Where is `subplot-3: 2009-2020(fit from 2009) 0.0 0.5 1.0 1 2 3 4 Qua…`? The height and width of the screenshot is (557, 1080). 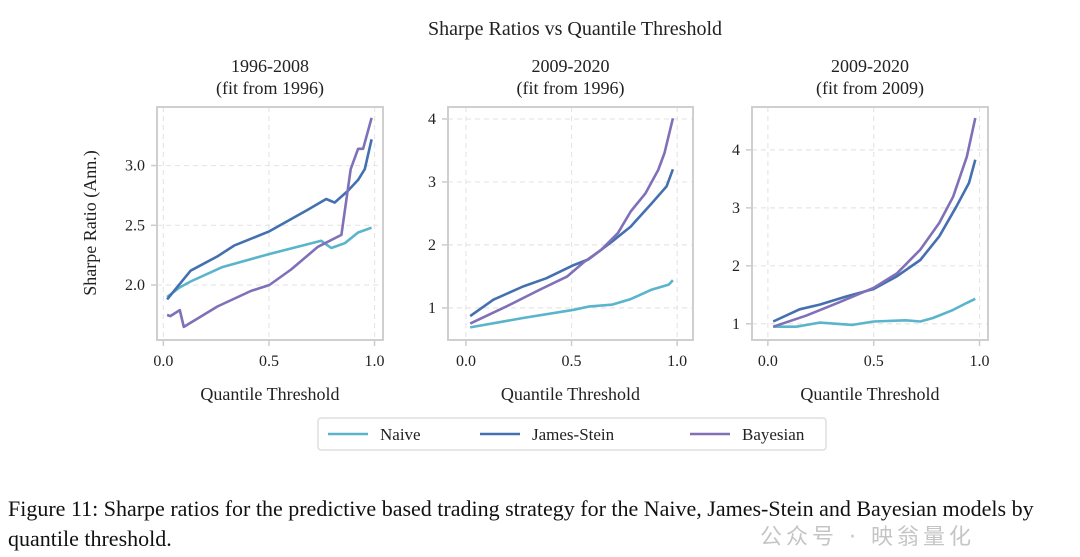 subplot-3: 2009-2020(fit from 2009) 0.0 0.5 1.0 1 2 3 4 Qua… is located at coordinates (861, 230).